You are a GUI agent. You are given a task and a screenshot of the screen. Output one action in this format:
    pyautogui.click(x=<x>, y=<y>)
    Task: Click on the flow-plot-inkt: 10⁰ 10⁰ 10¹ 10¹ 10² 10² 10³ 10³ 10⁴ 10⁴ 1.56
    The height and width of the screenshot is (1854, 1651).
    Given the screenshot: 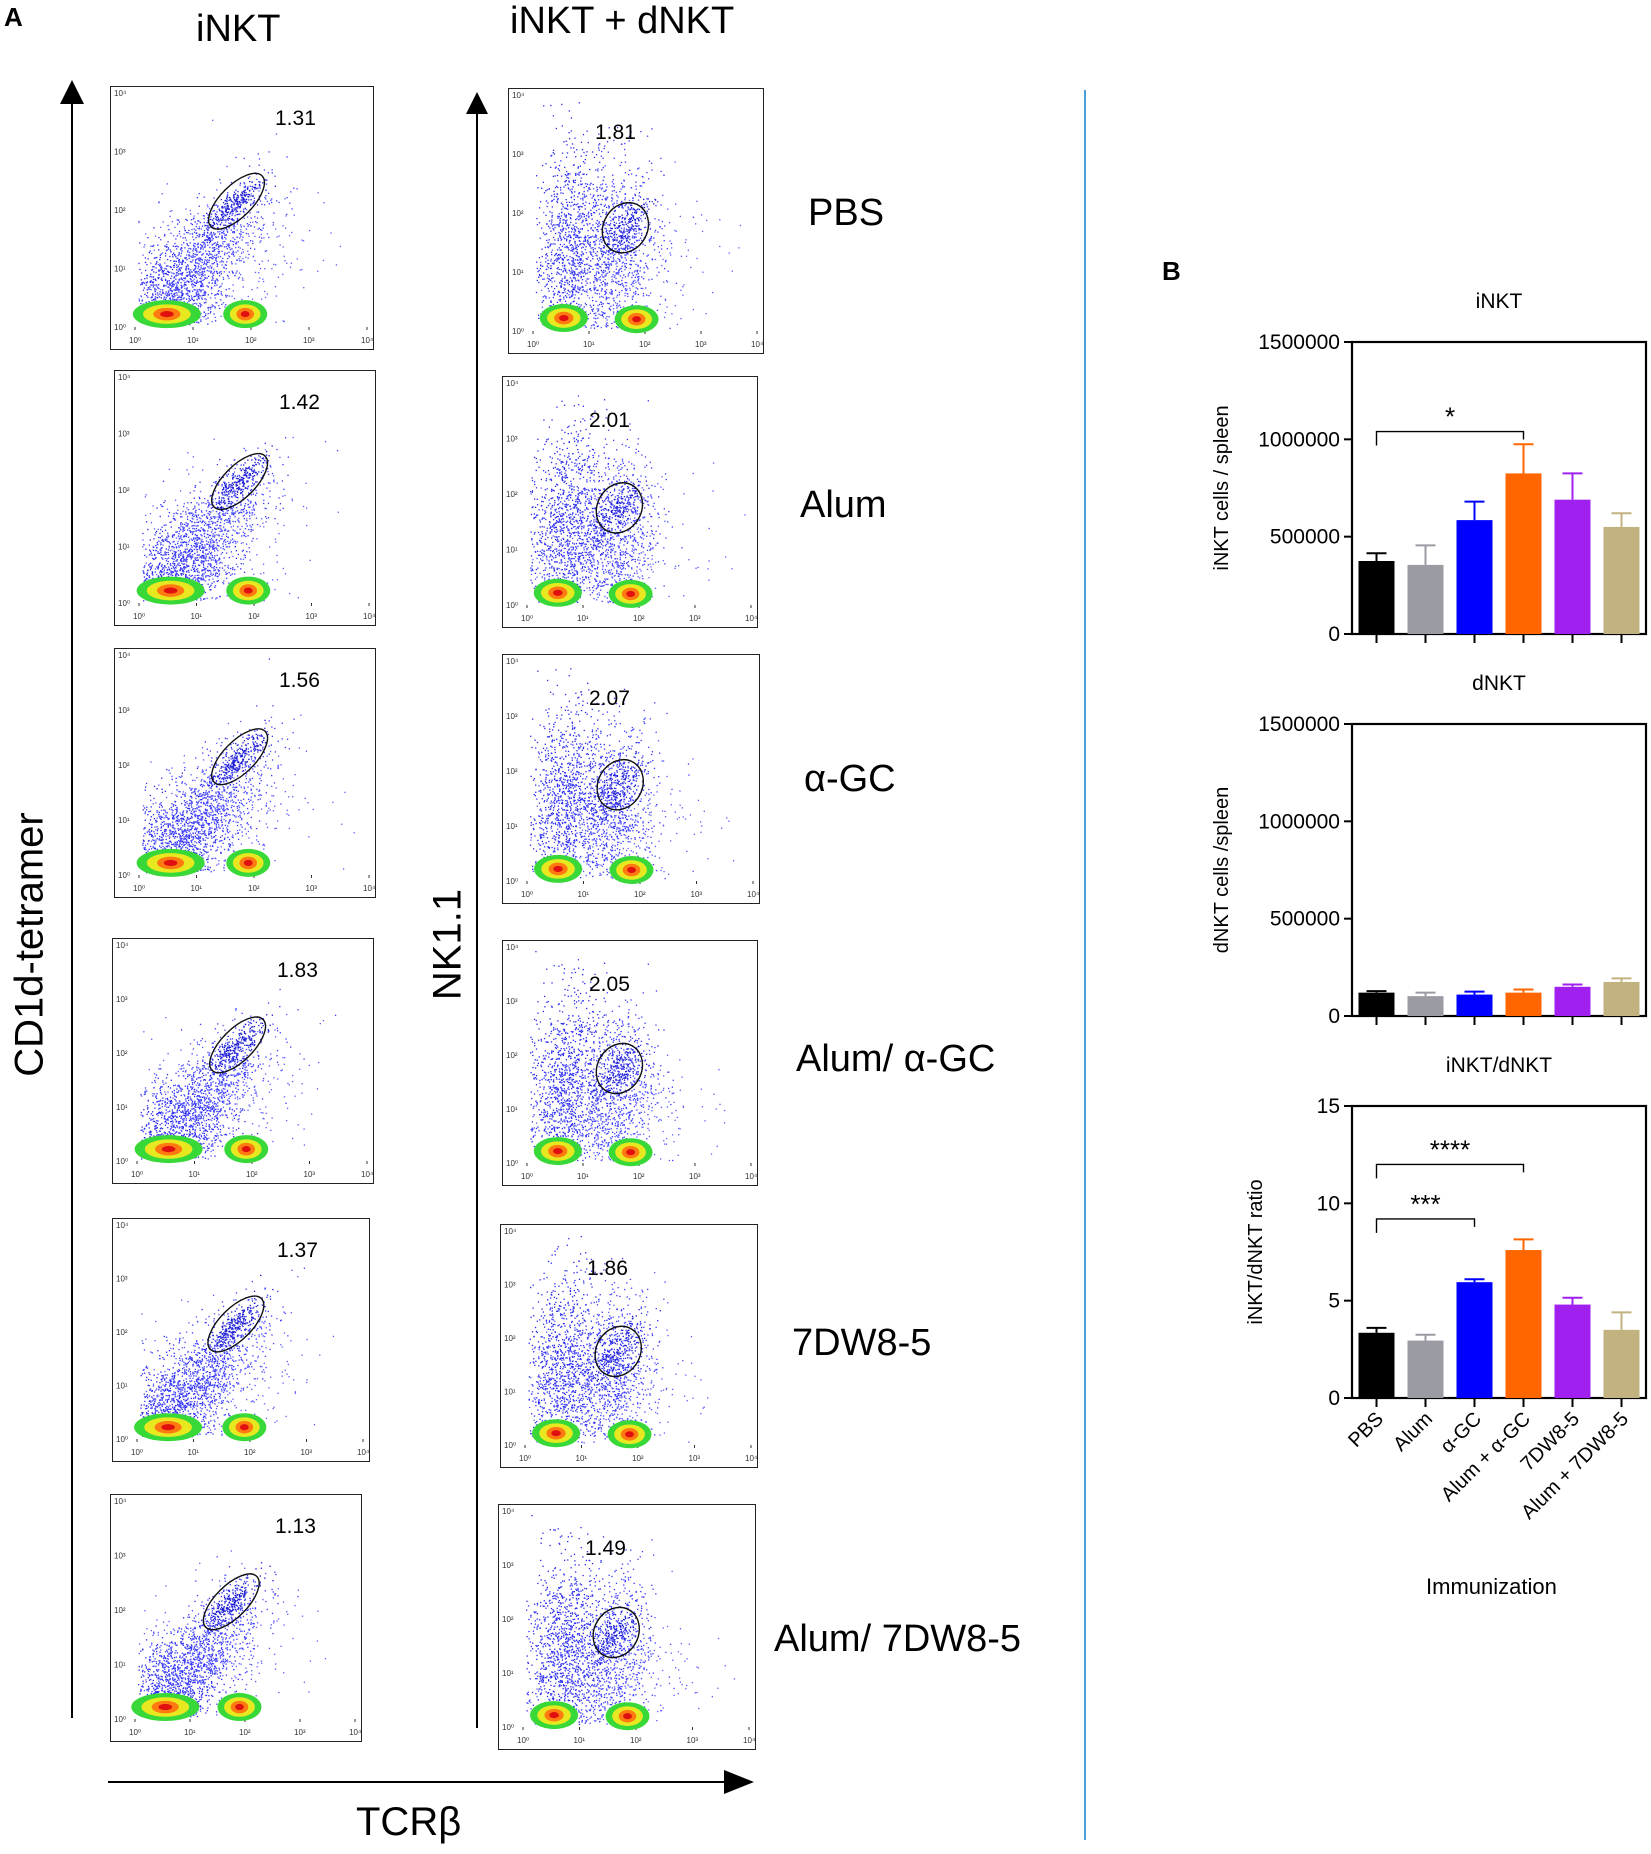 What is the action you would take?
    pyautogui.click(x=245, y=773)
    